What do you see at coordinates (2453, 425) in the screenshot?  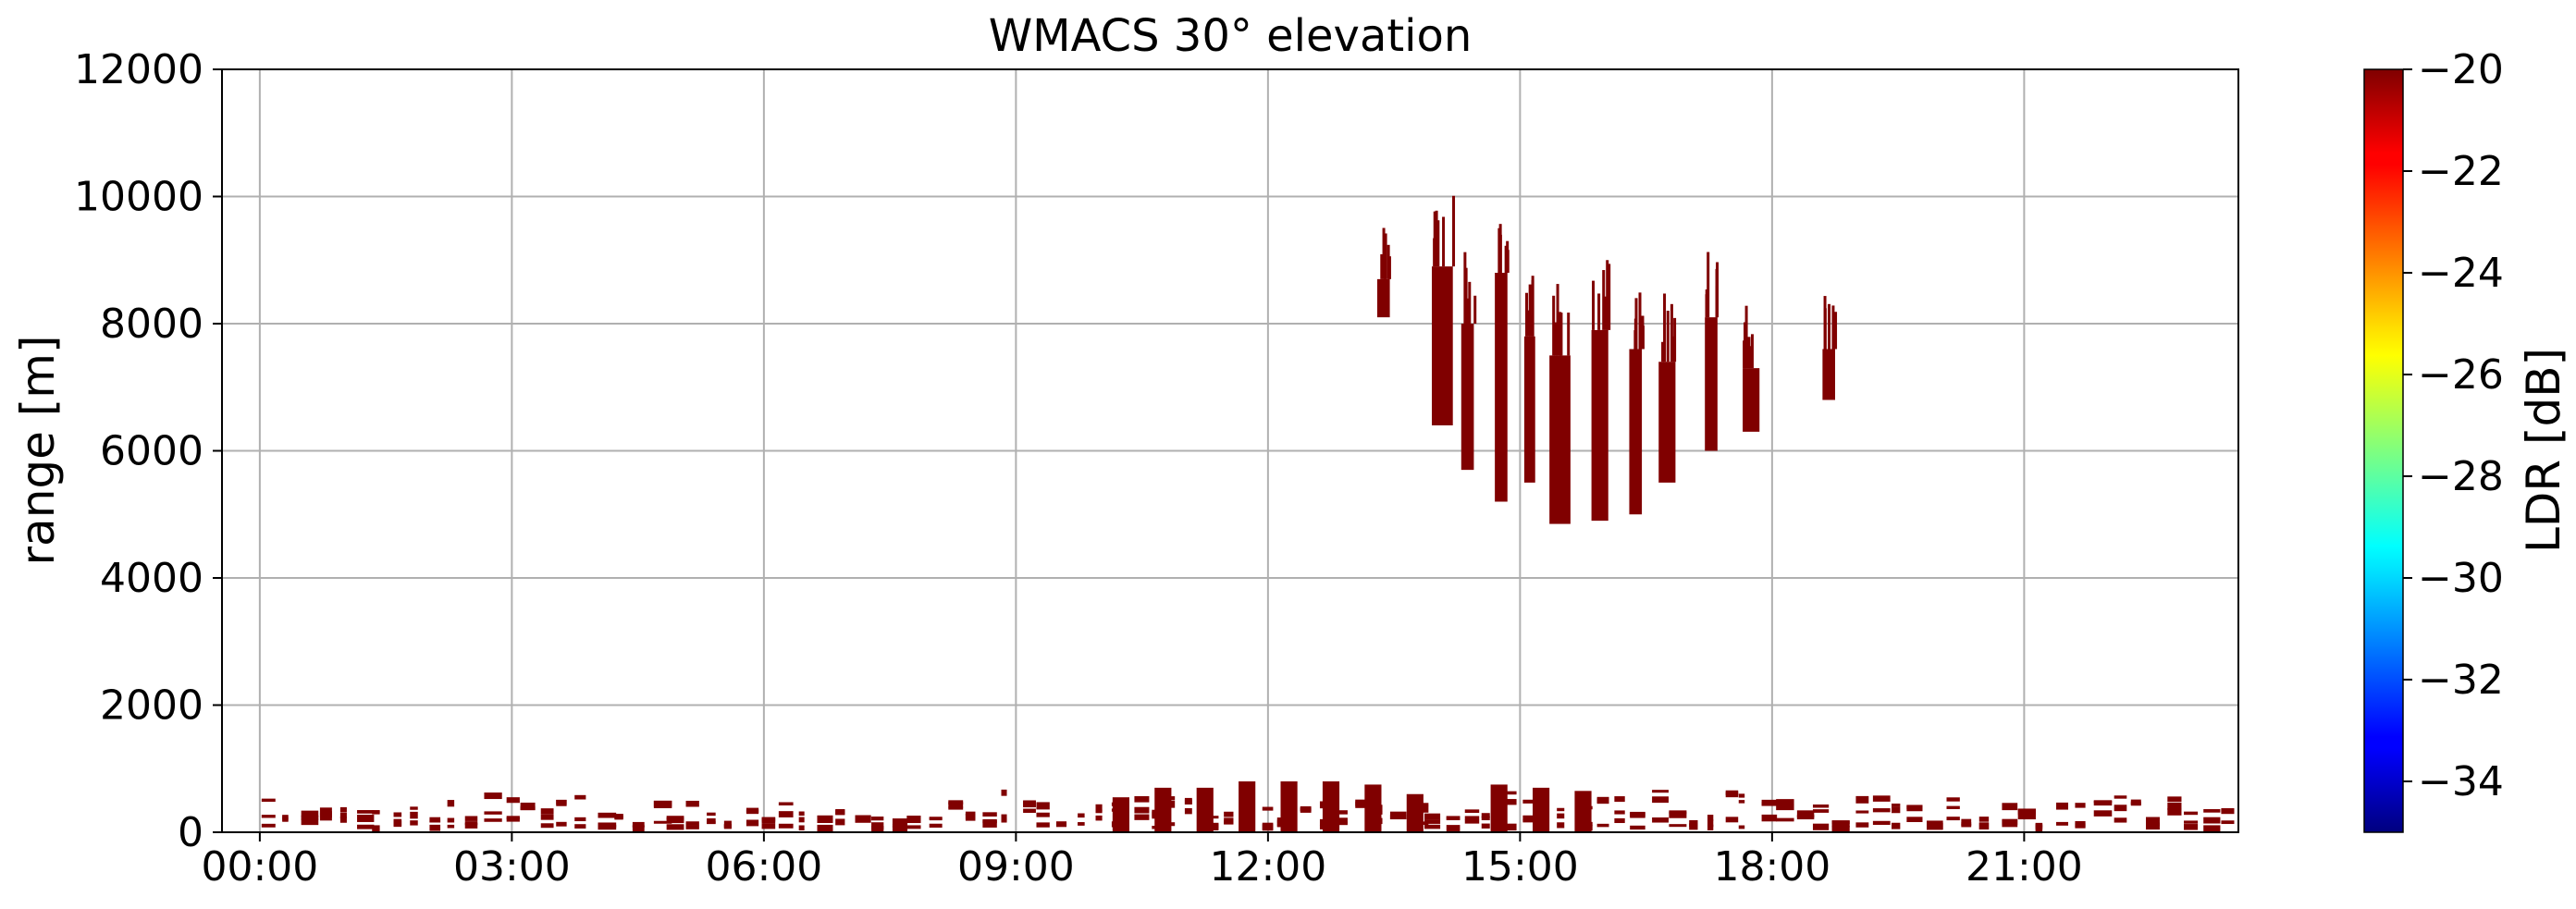 I see `colorbar-ticks: −20 −22 −24 −26 −28 −30 −32 −34` at bounding box center [2453, 425].